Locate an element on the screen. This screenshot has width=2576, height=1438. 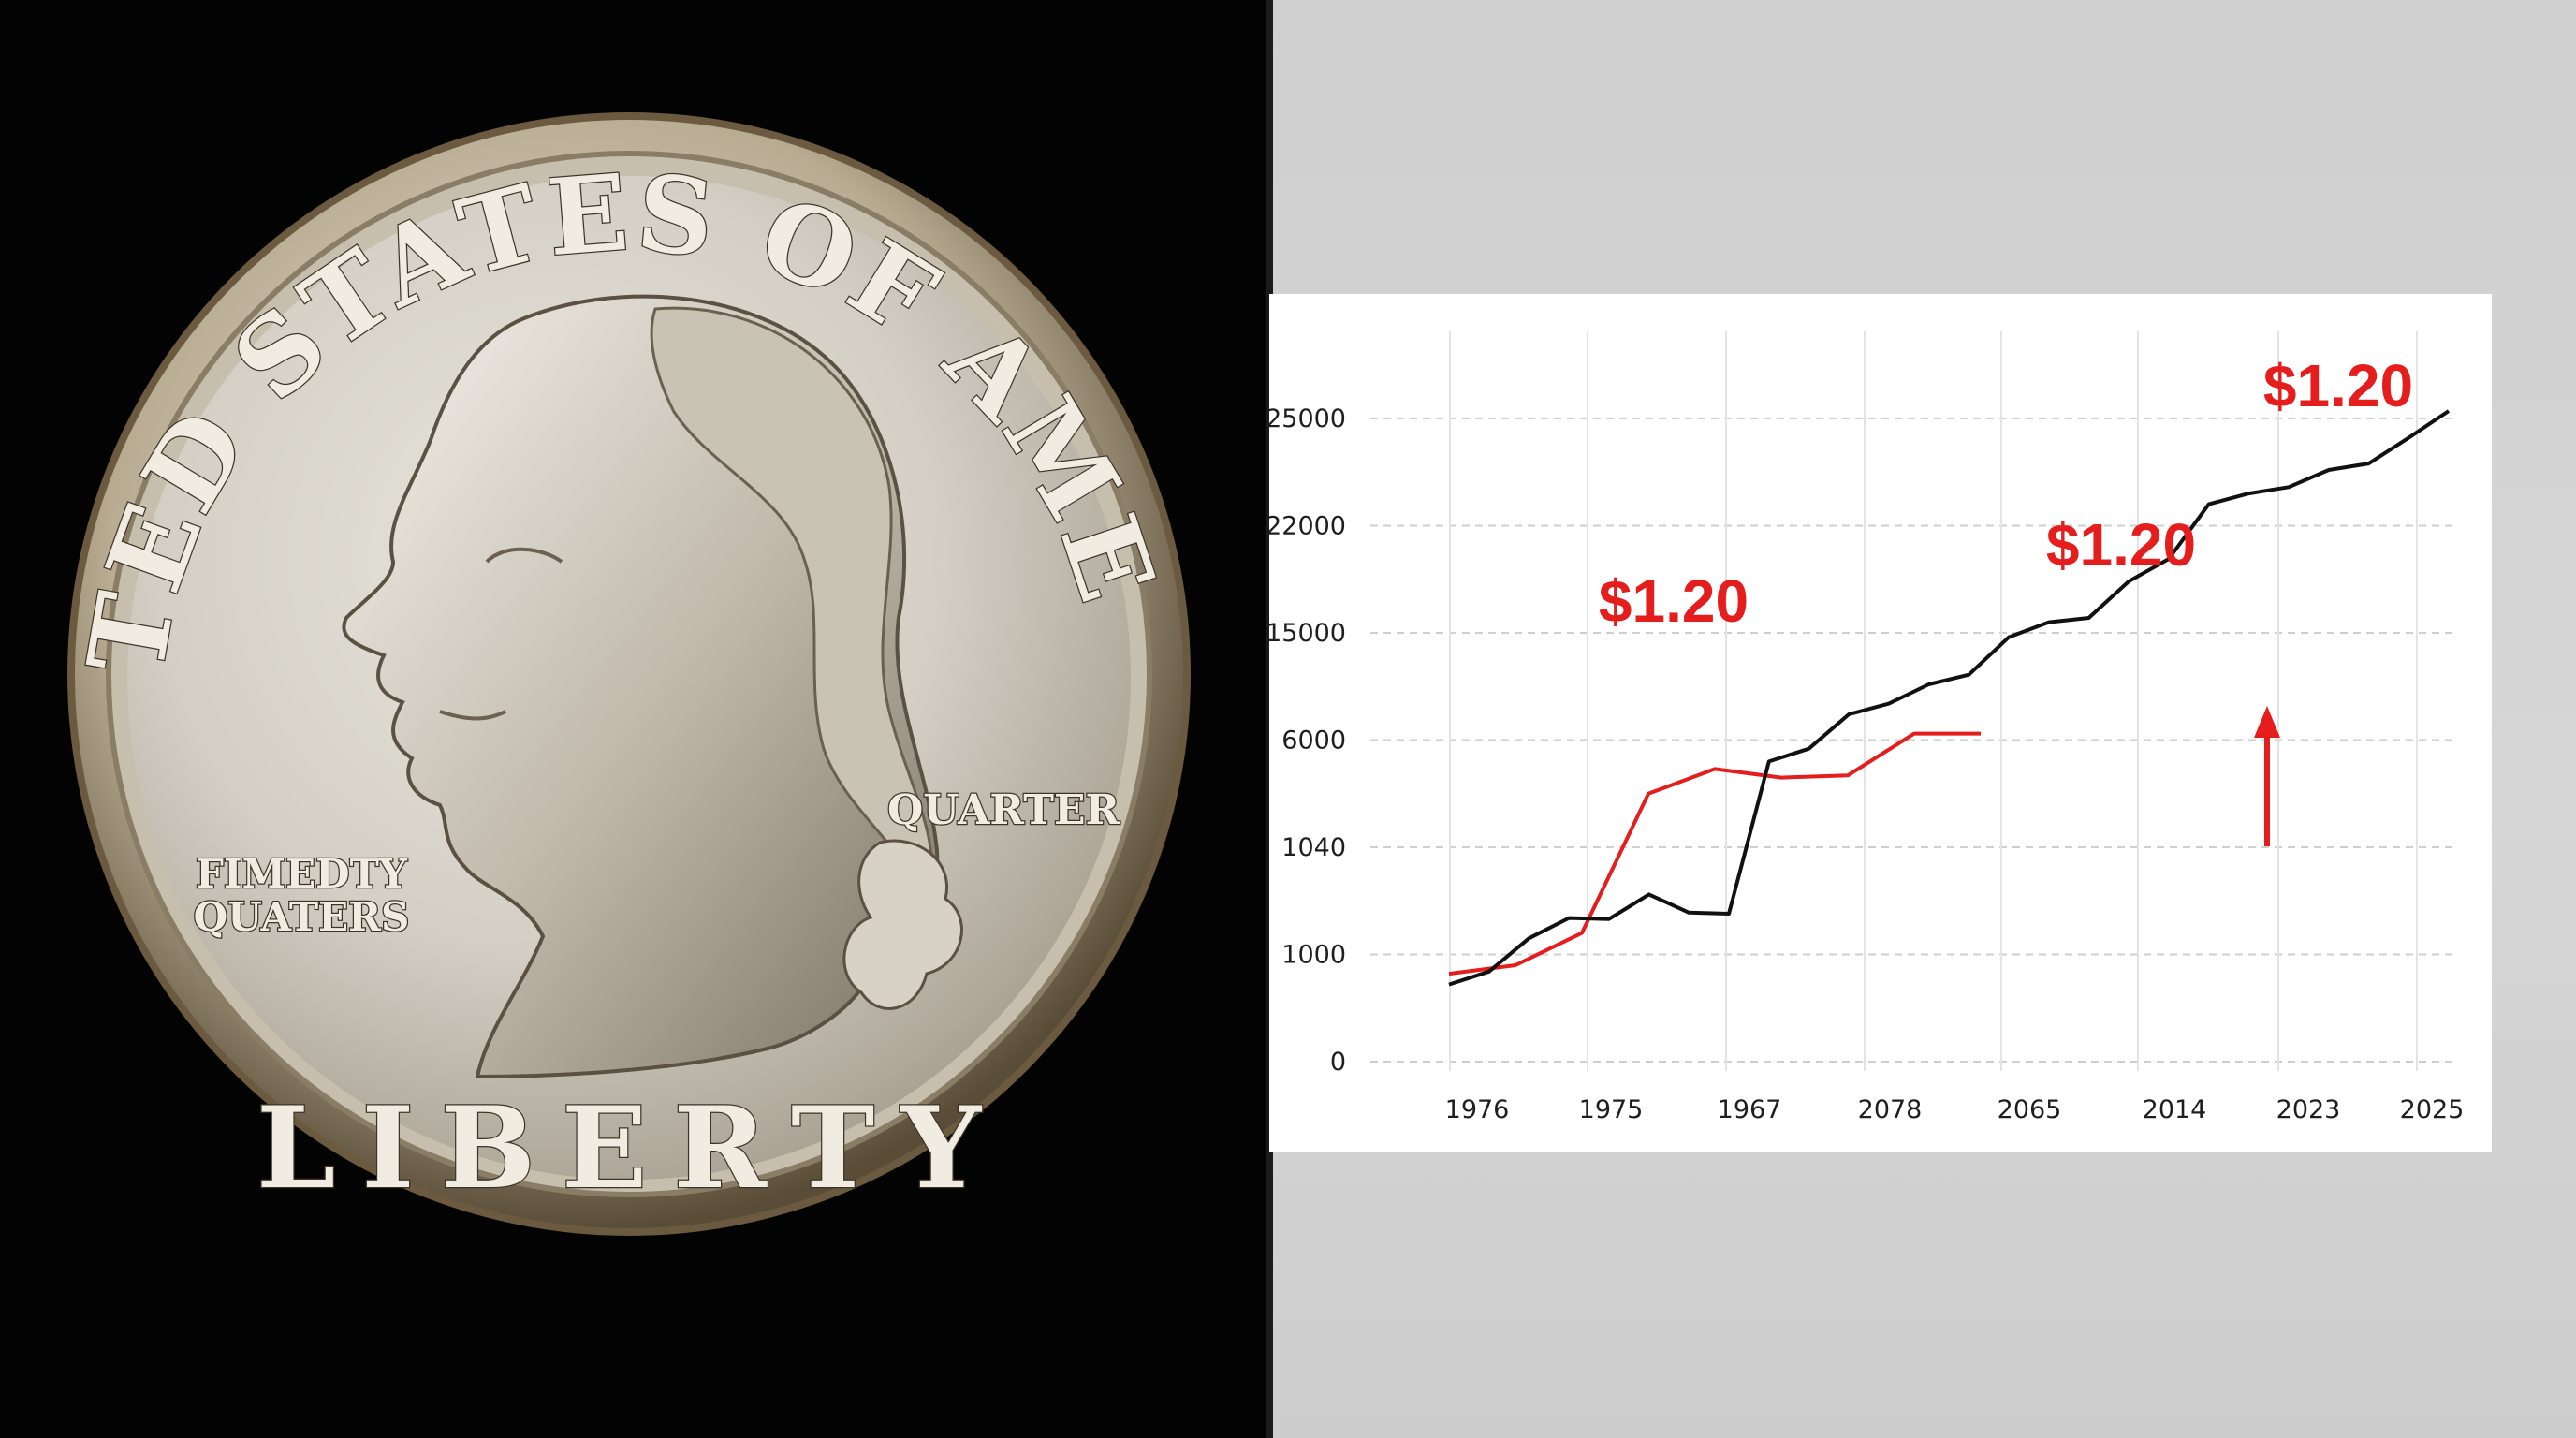
coin-bottom-legend: LIBERTY is located at coordinates (631, 1148).